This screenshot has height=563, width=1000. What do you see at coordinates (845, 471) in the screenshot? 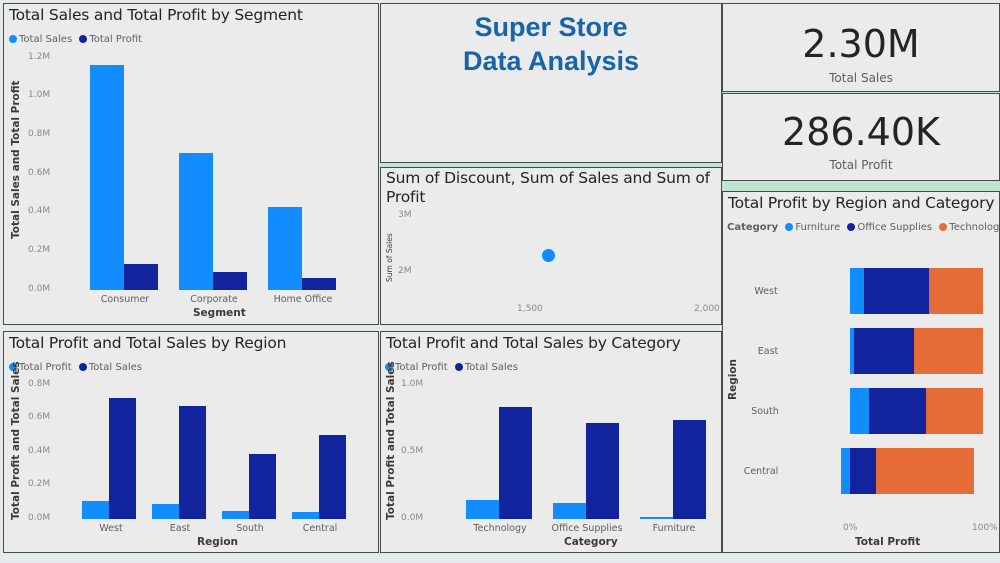
I see `bar-central-furniture` at bounding box center [845, 471].